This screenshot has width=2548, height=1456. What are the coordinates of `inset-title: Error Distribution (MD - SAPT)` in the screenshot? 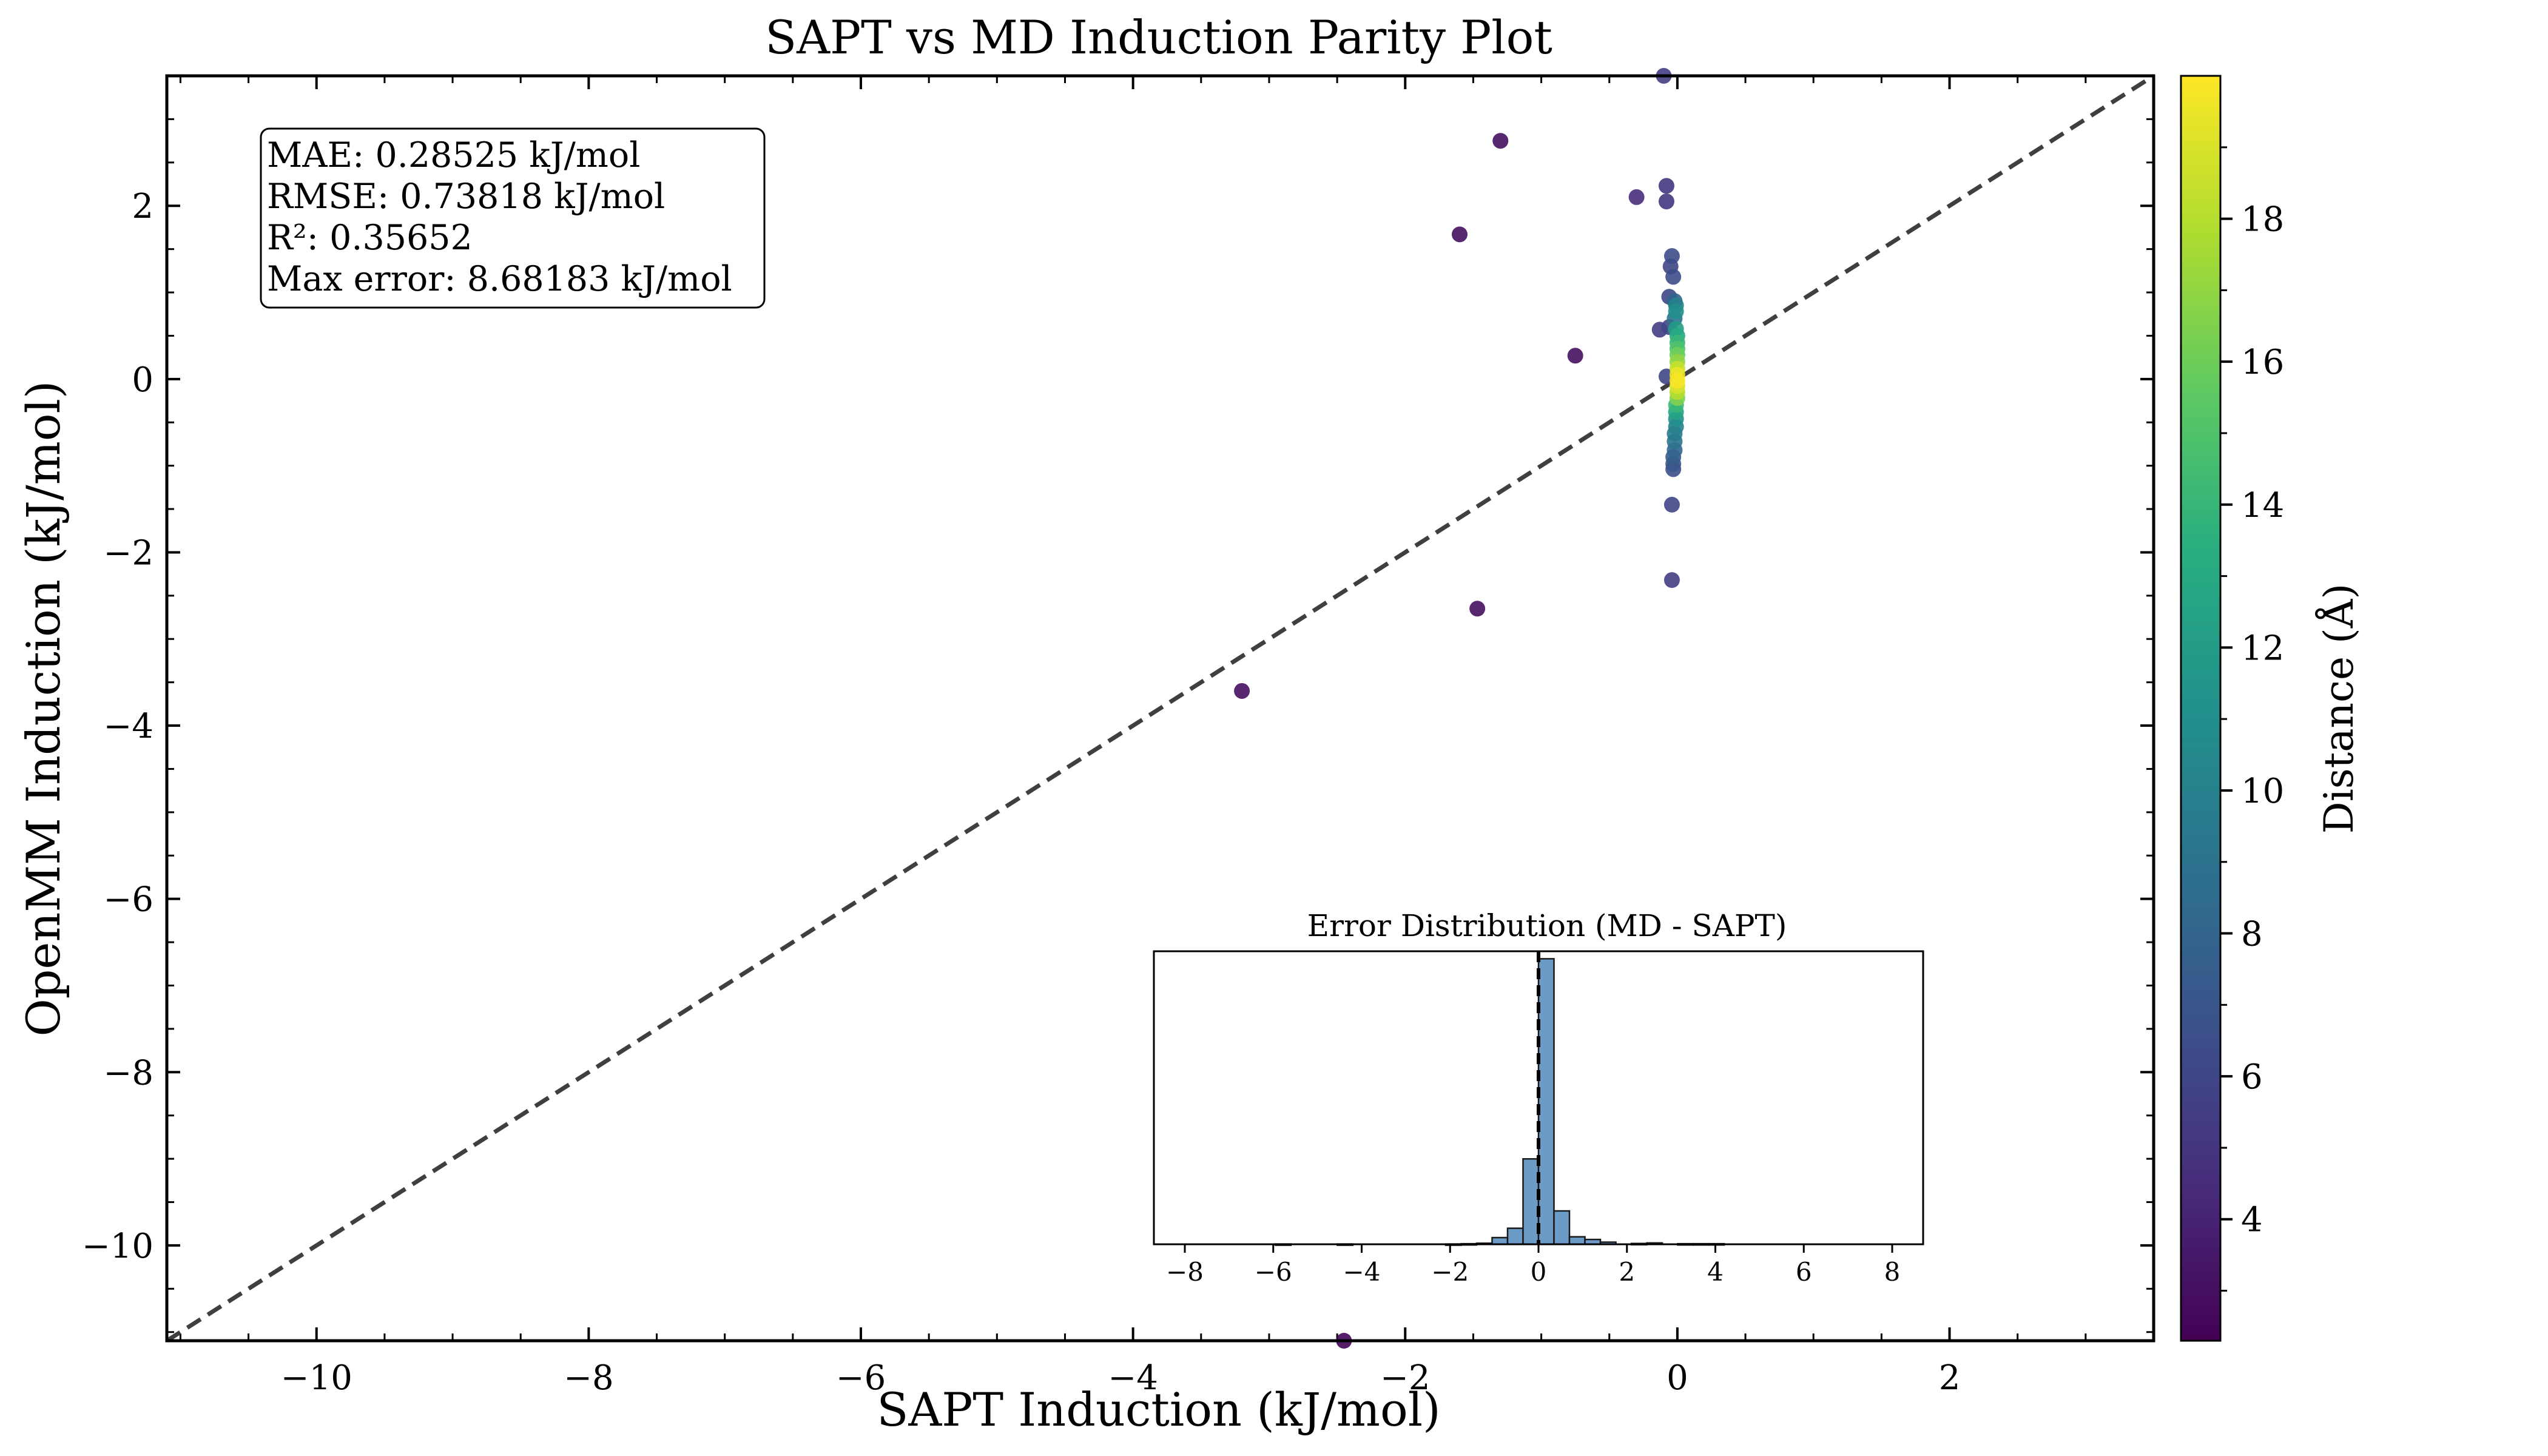 It's located at (1547, 925).